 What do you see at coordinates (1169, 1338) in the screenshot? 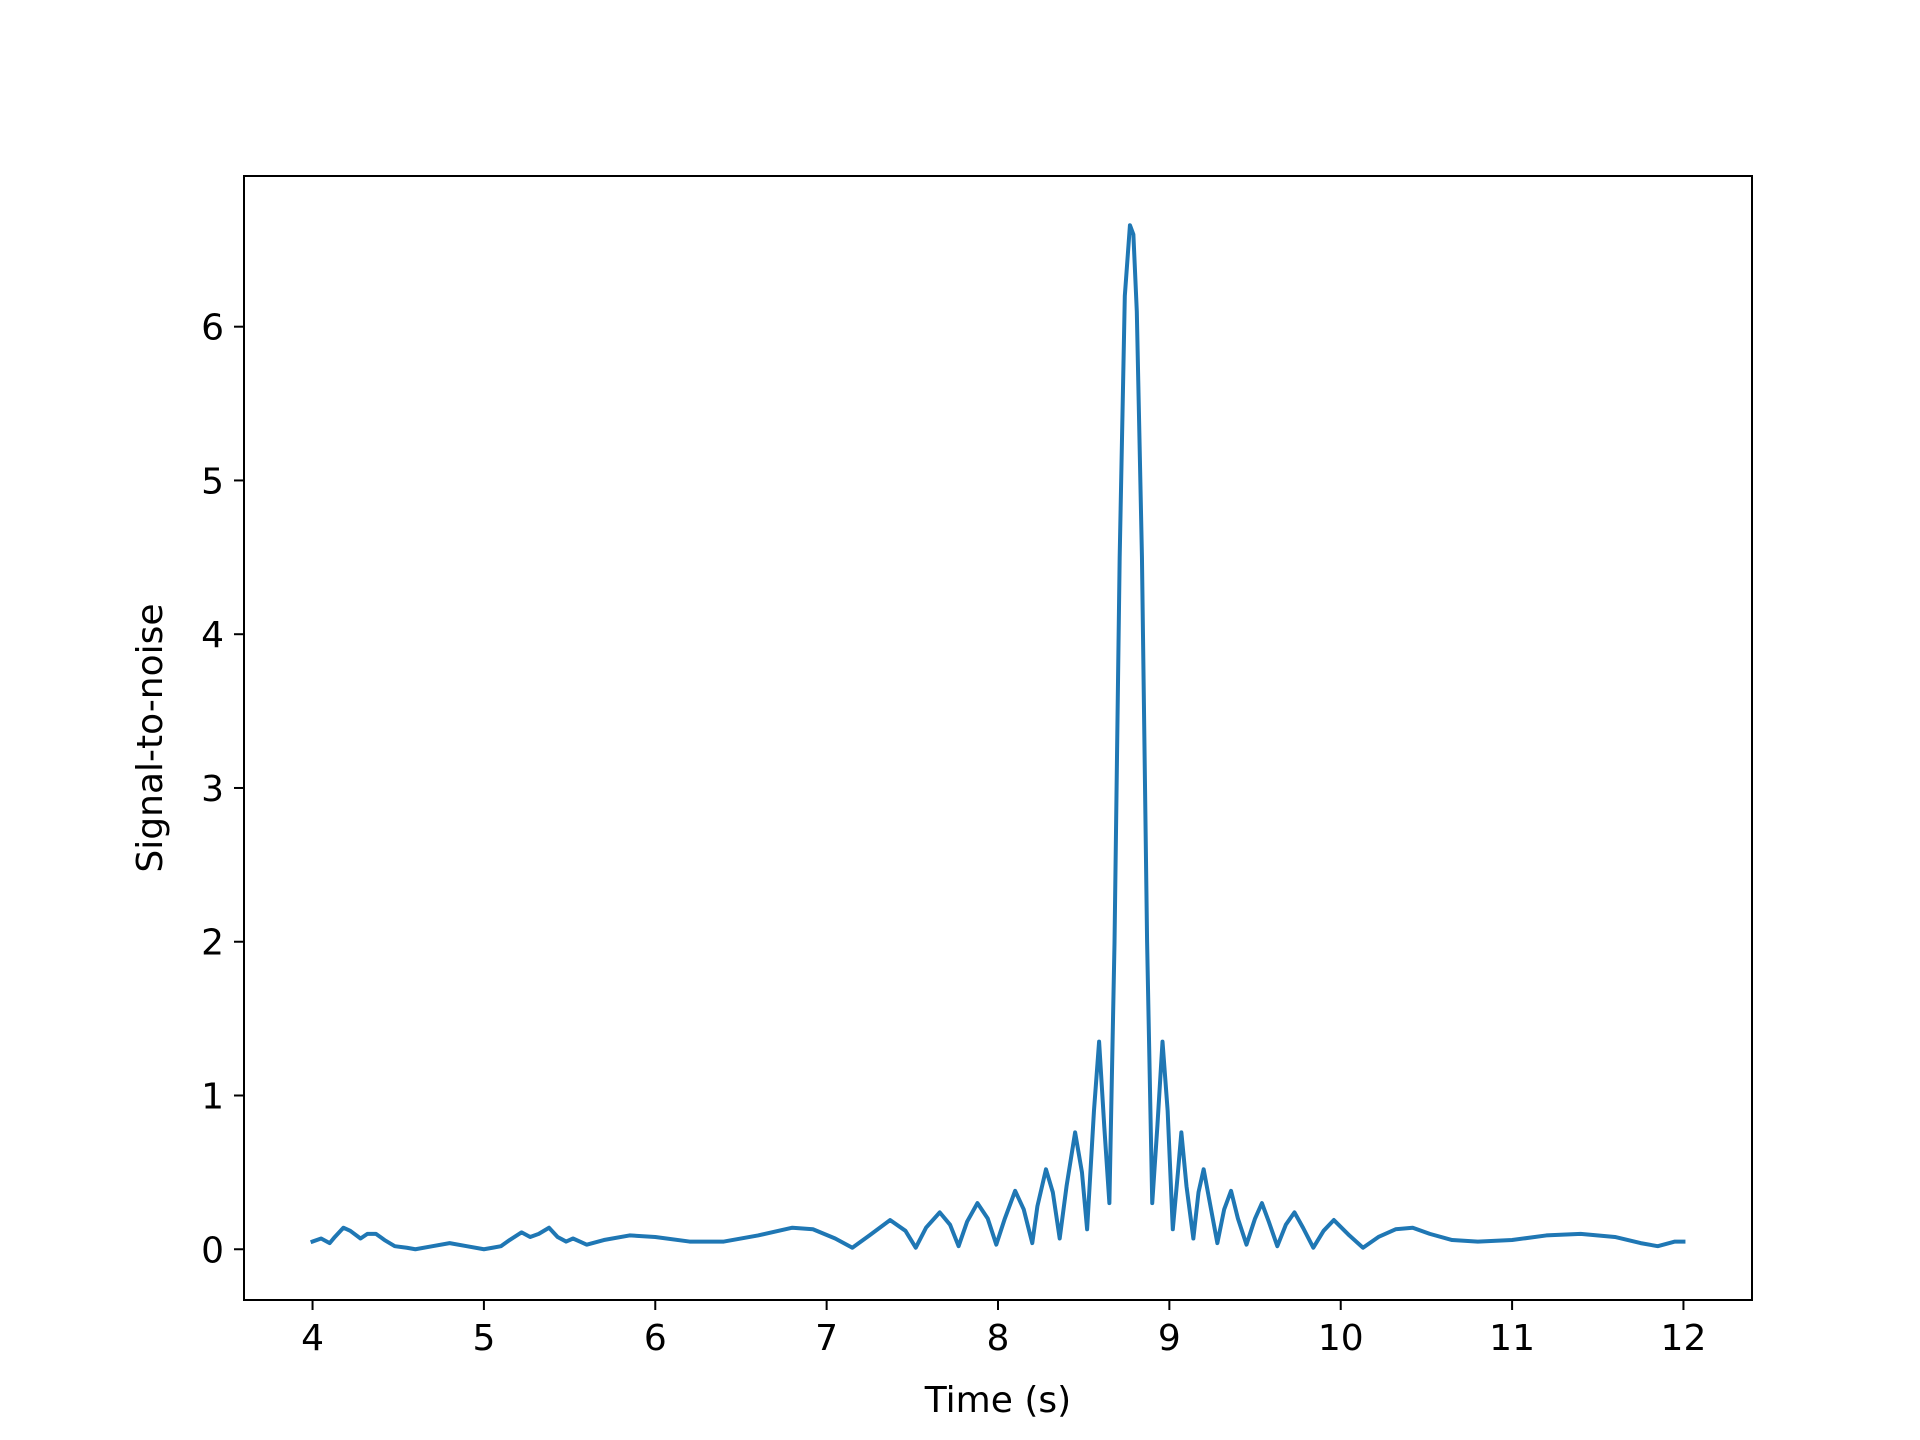
I see `x-tick-label: 9` at bounding box center [1169, 1338].